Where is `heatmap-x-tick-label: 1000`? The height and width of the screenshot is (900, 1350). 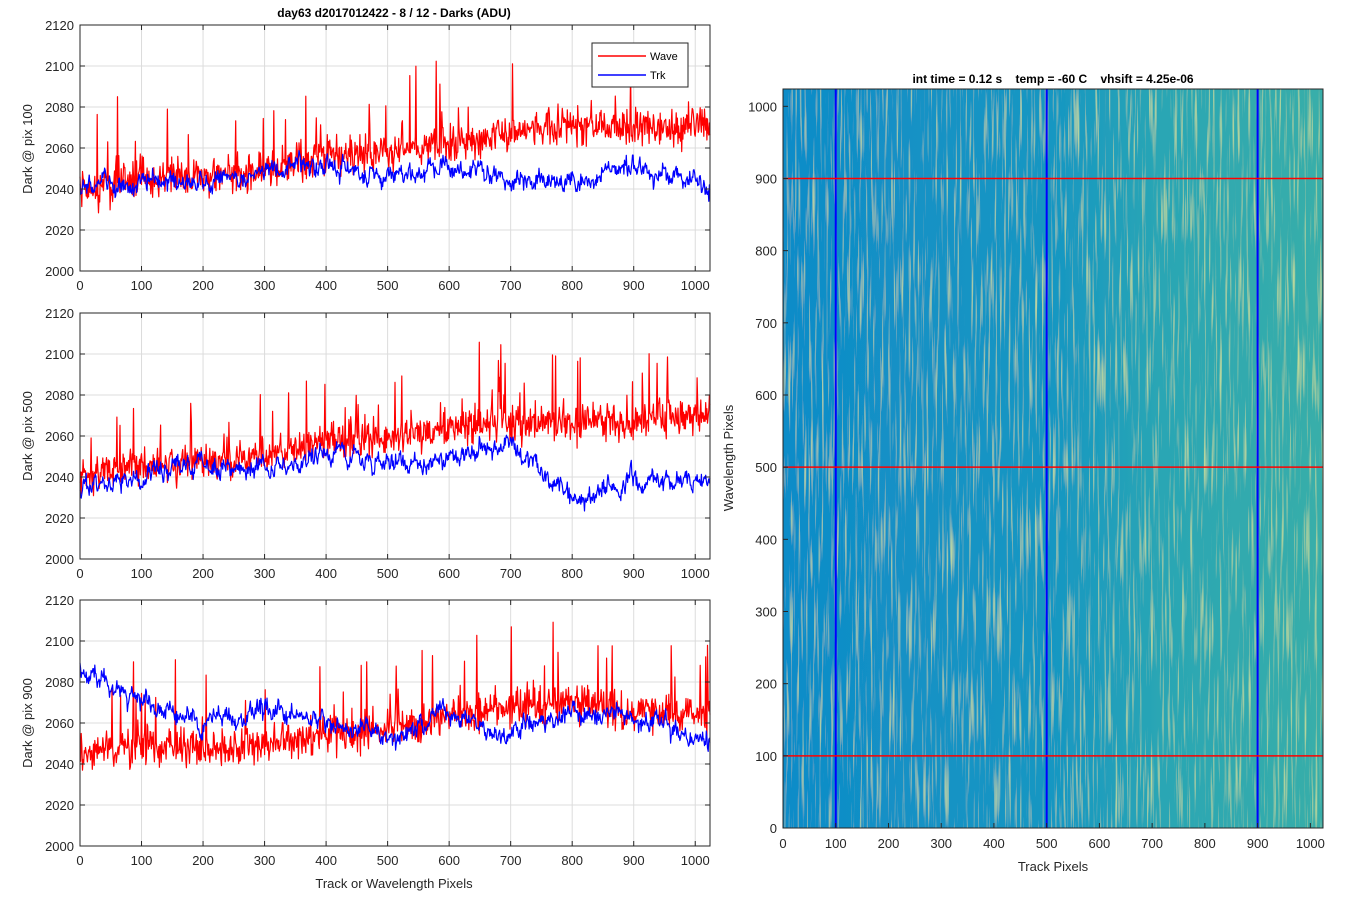
heatmap-x-tick-label: 1000 is located at coordinates (1310, 843).